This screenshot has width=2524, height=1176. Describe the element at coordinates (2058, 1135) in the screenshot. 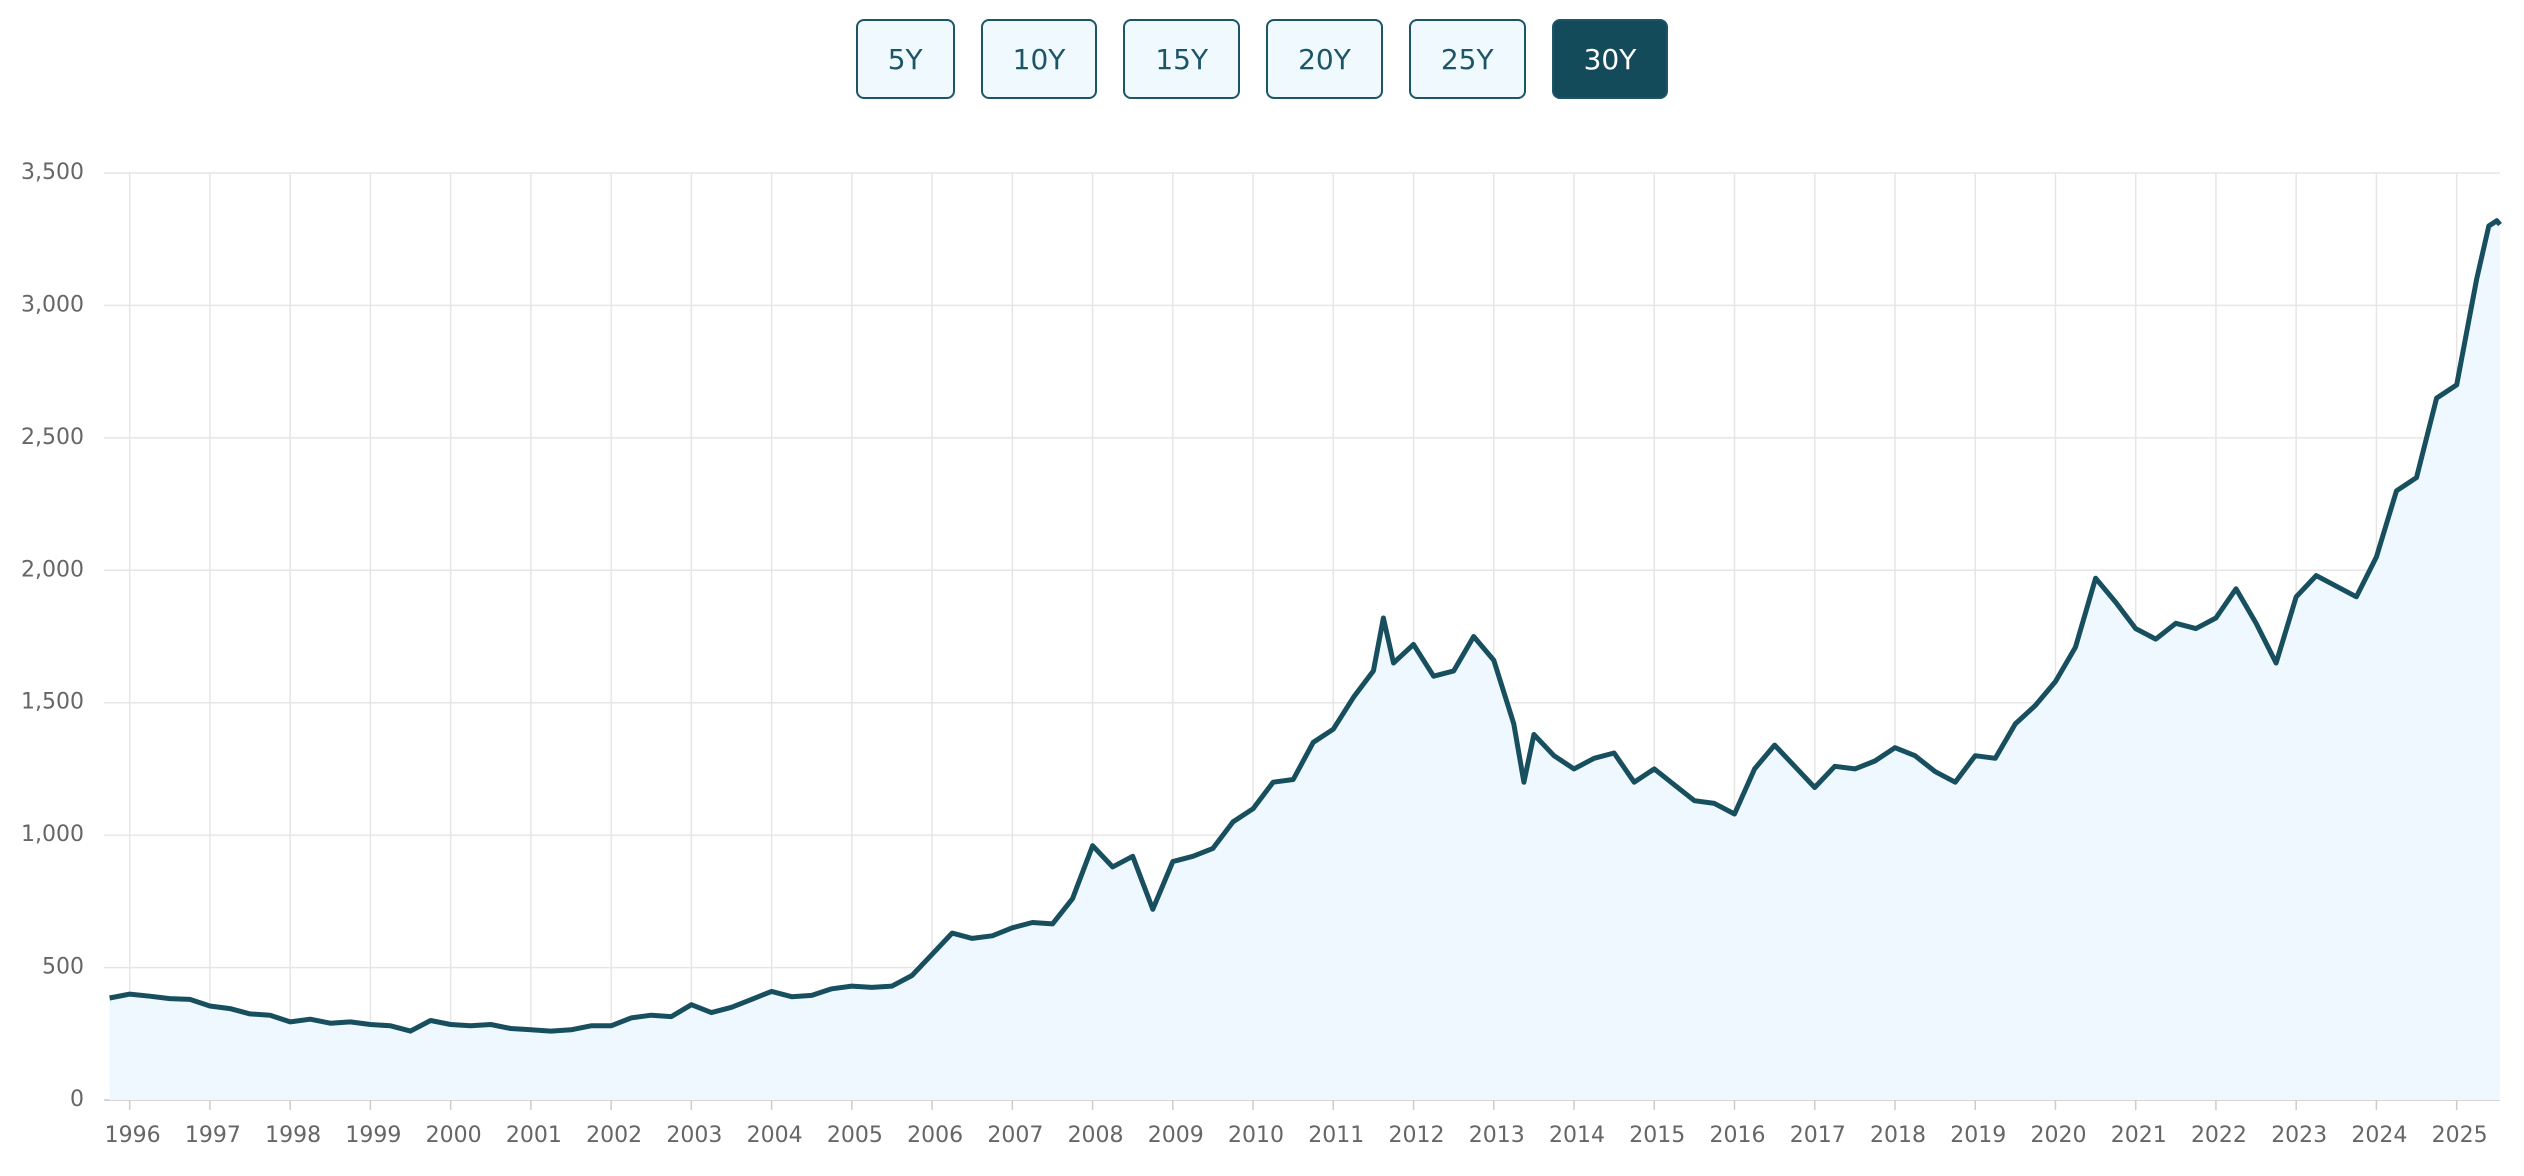

I see `x-tick-label: 2020` at that location.